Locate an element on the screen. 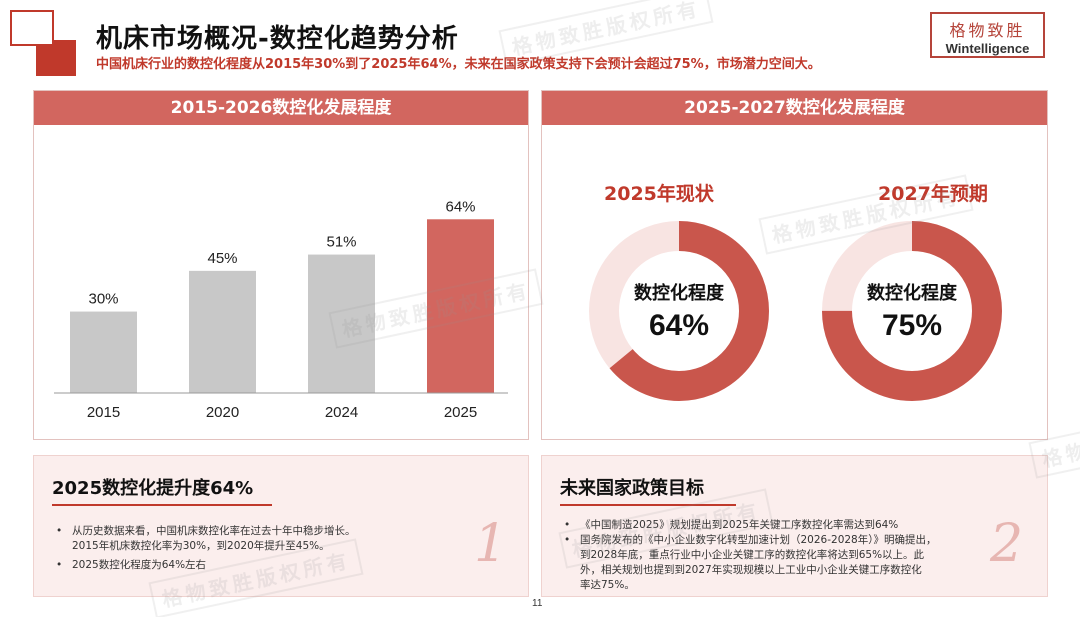 The height and width of the screenshot is (617, 1080). note-current-underline is located at coordinates (162, 505).